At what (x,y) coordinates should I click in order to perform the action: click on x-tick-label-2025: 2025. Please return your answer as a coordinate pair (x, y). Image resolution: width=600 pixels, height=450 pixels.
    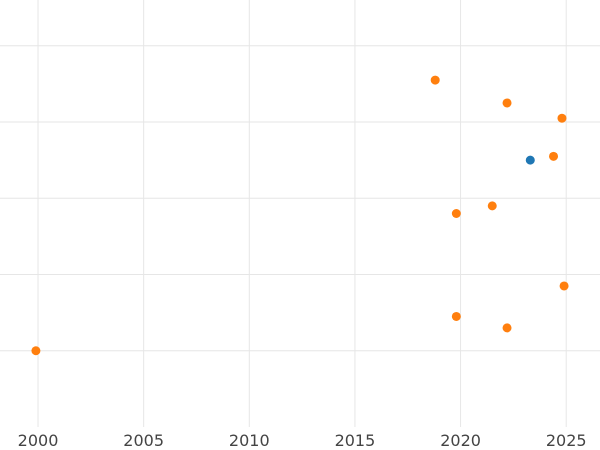
    Looking at the image, I should click on (566, 440).